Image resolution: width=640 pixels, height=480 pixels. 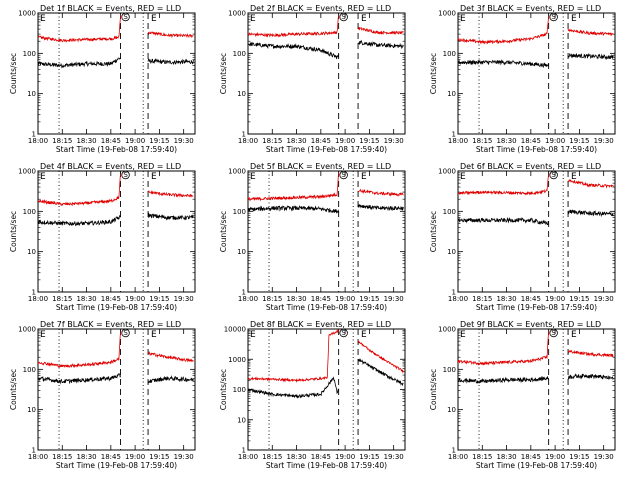 What do you see at coordinates (394, 299) in the screenshot?
I see `panel-5-xtick-label: 19:30` at bounding box center [394, 299].